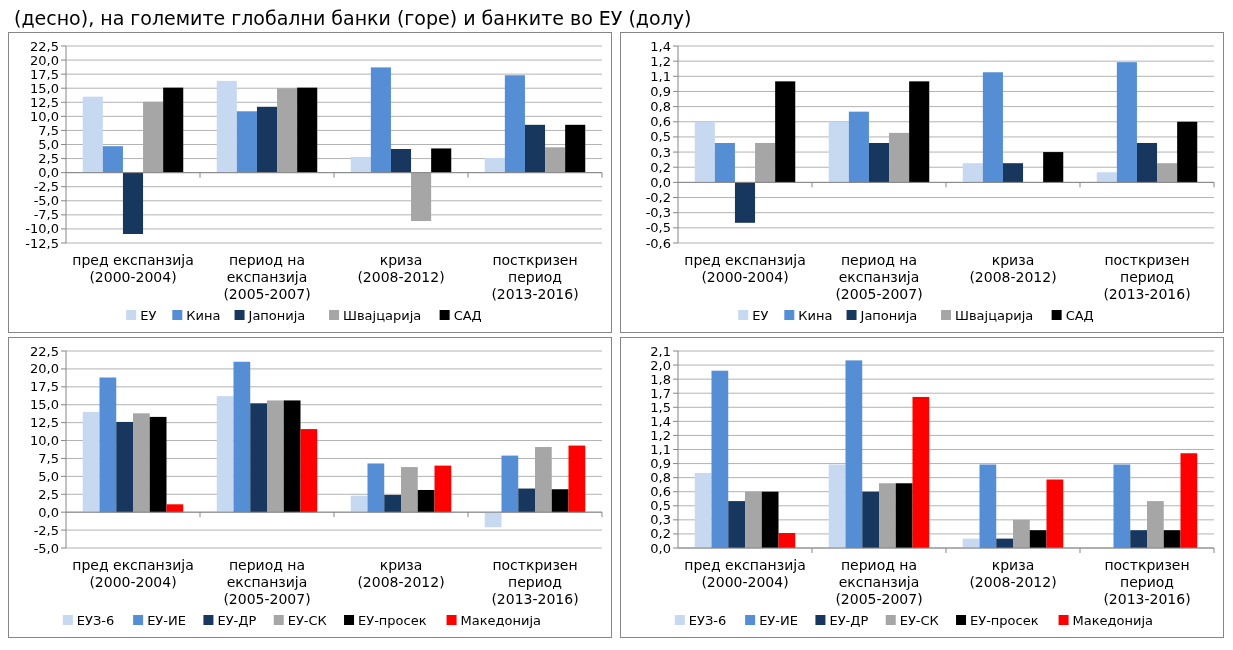 The width and height of the screenshot is (1233, 650). I want to click on y-tick-label: 2,5, so click(48, 494).